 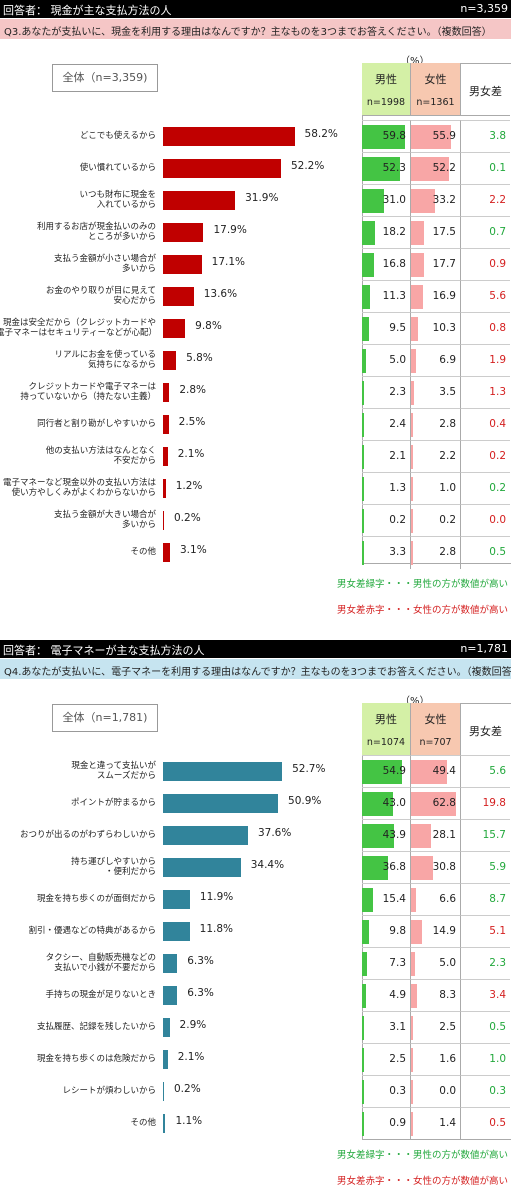 I want to click on category-label: 他の支払い方法はなんとなく 不安だから, so click(x=100, y=456).